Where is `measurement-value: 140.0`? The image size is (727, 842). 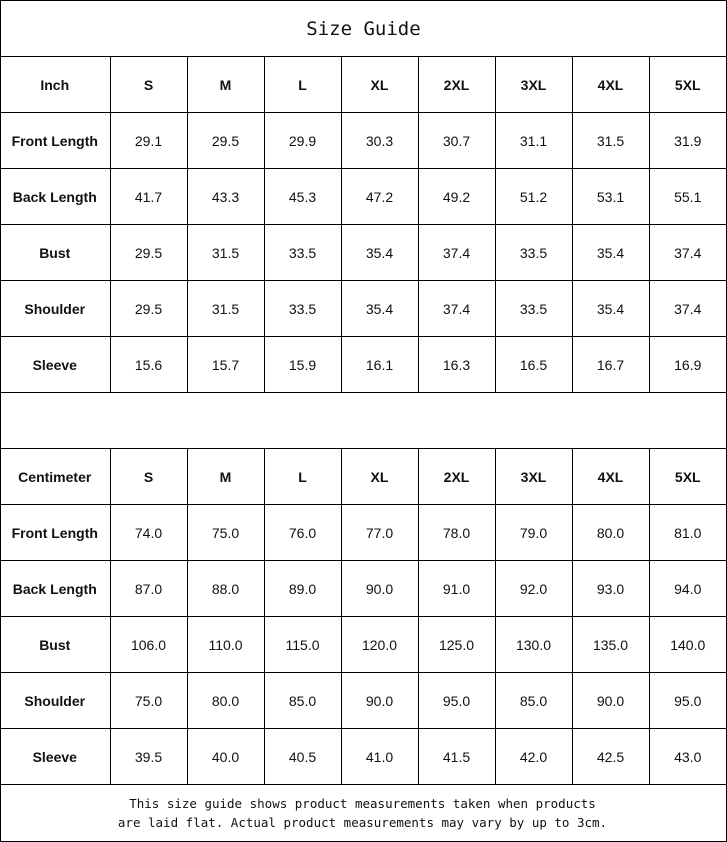 measurement-value: 140.0 is located at coordinates (687, 644).